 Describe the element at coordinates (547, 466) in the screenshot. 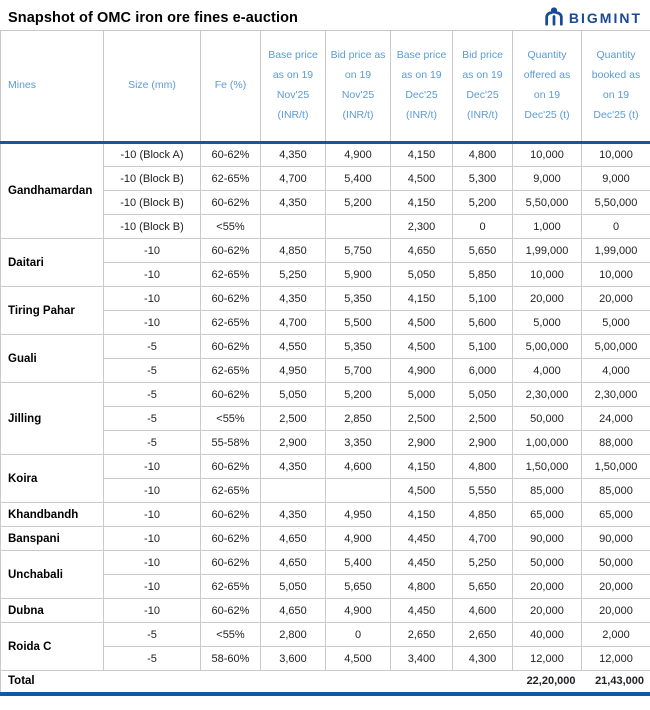

I see `qty-offered-cell: 1,50,000` at that location.